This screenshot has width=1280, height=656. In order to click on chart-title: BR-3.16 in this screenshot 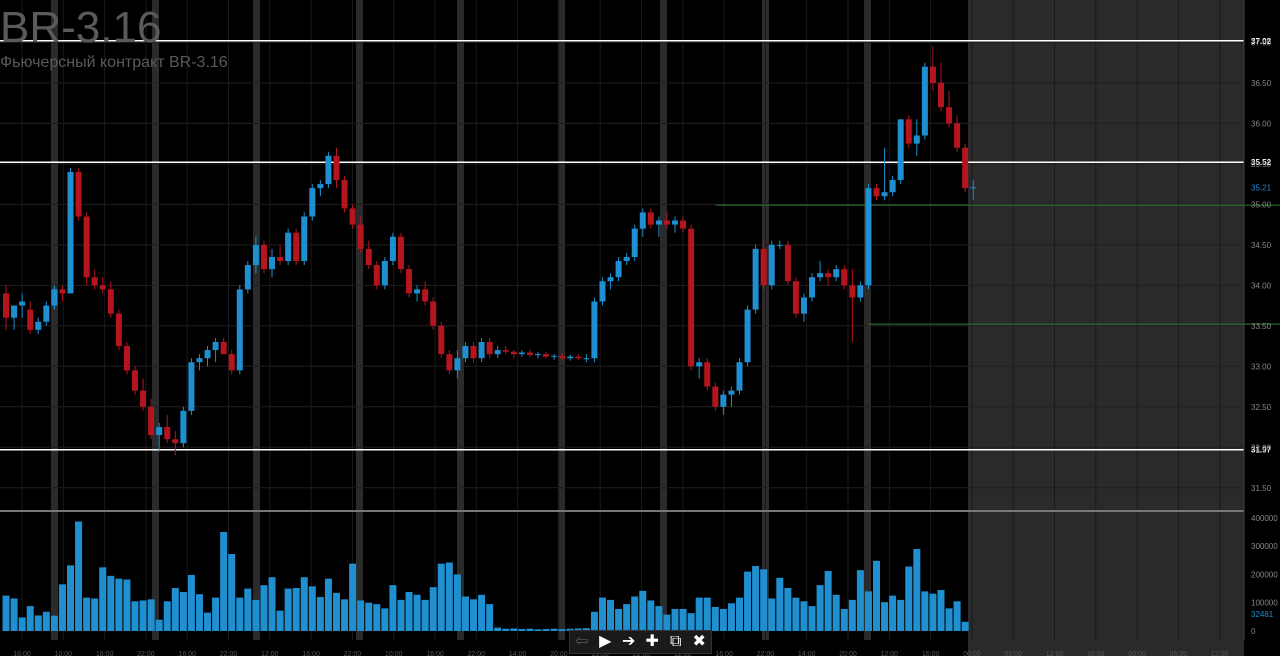, I will do `click(81, 27)`.